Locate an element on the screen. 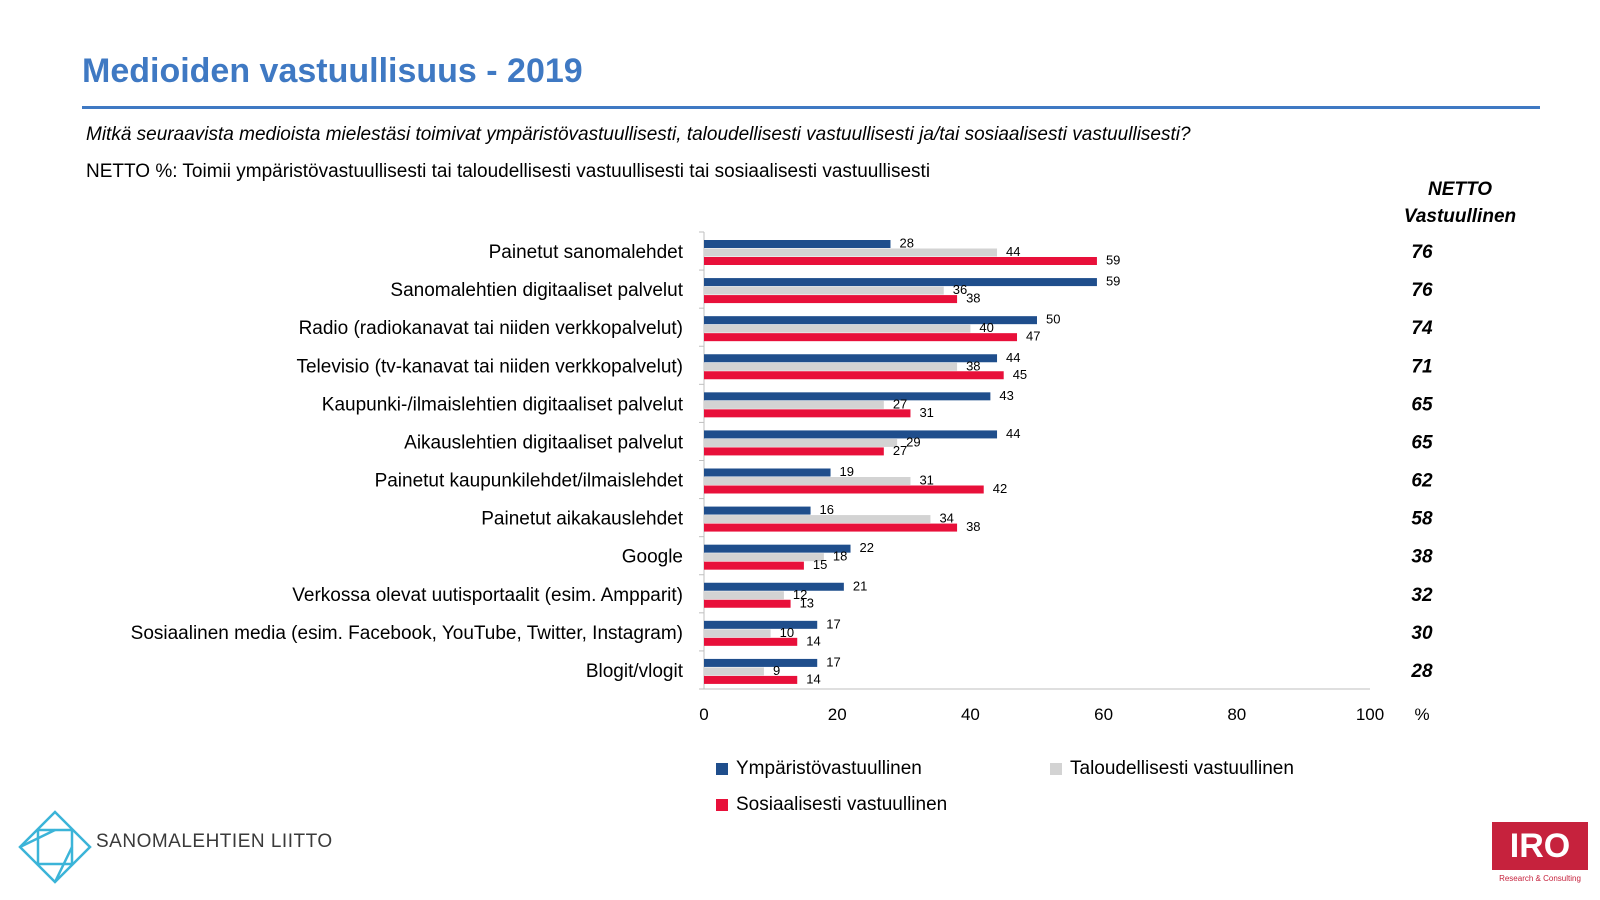 The width and height of the screenshot is (1600, 900). legend-label-ymparisto: Ympäristövastuullinen is located at coordinates (829, 768).